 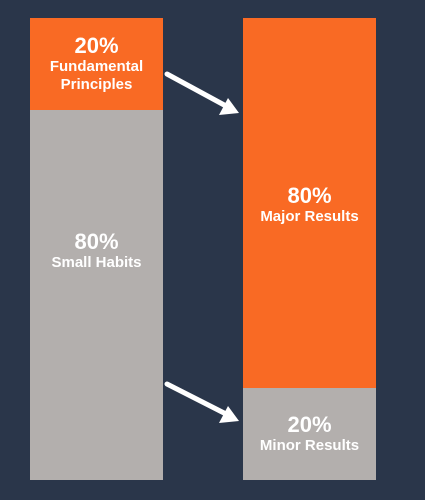 What do you see at coordinates (96, 241) in the screenshot?
I see `small-habits-percent: 80%` at bounding box center [96, 241].